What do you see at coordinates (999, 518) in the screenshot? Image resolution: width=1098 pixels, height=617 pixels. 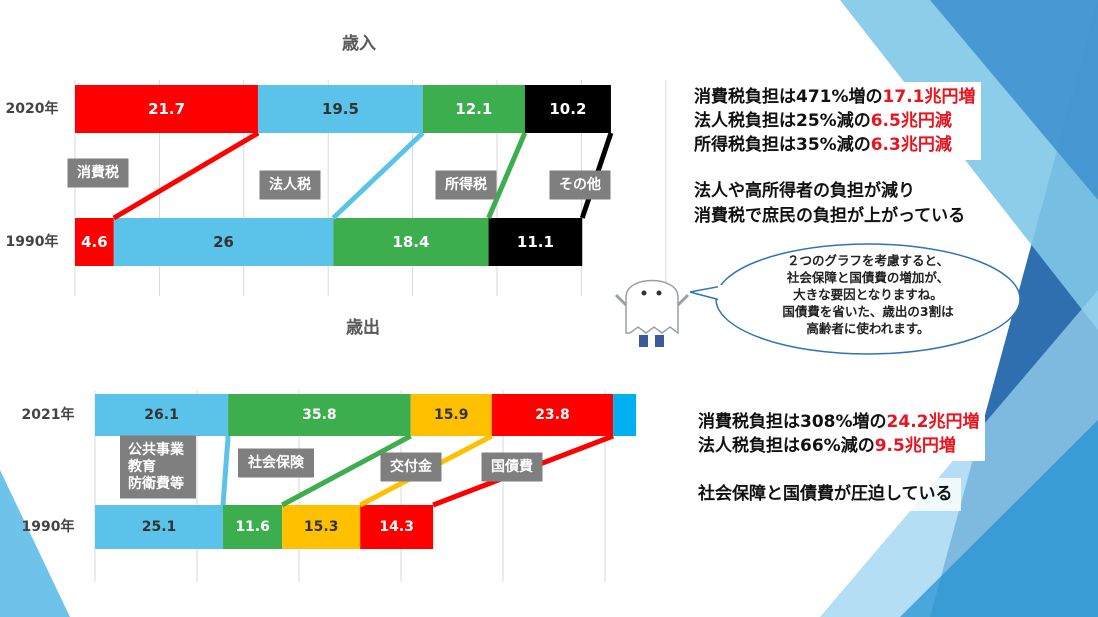 I see `deco-triangle-bottom` at bounding box center [999, 518].